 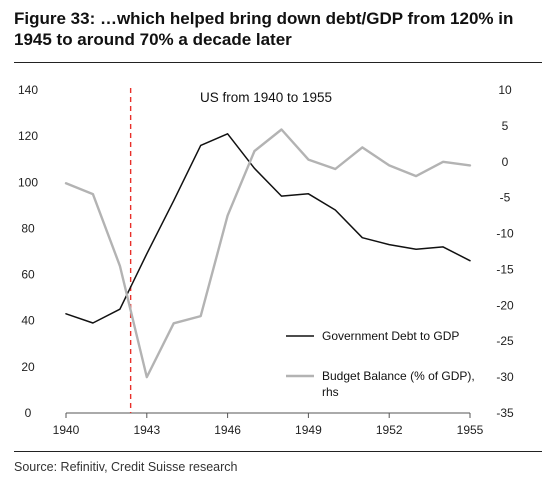 What do you see at coordinates (28, 228) in the screenshot?
I see `left-y-tick-label: 80` at bounding box center [28, 228].